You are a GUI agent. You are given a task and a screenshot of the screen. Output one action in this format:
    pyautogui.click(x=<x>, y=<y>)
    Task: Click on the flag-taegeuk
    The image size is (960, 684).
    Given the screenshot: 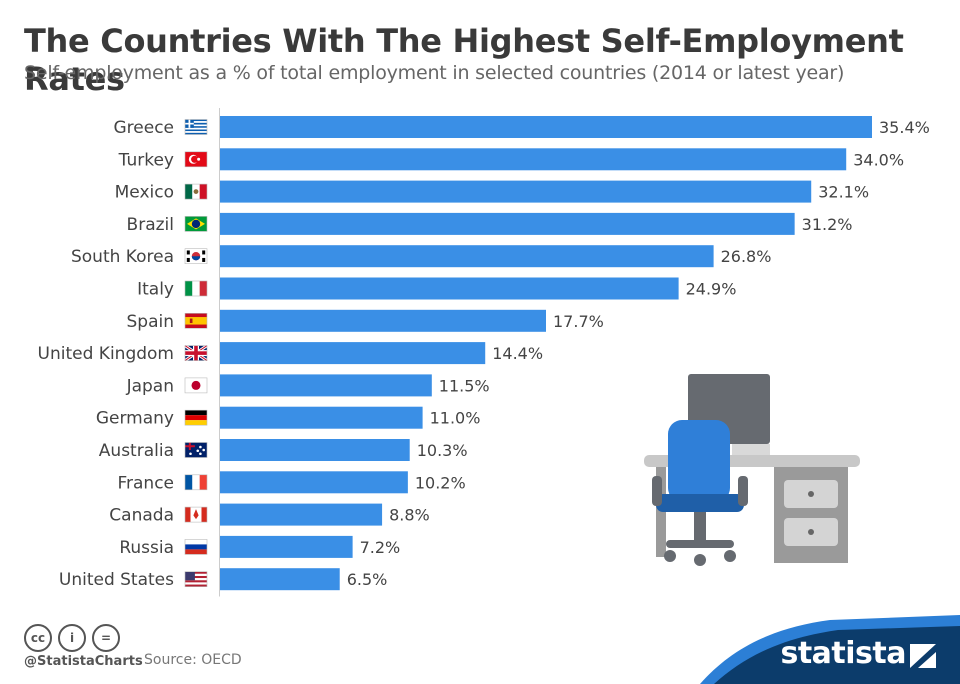 What is the action you would take?
    pyautogui.click(x=196, y=258)
    